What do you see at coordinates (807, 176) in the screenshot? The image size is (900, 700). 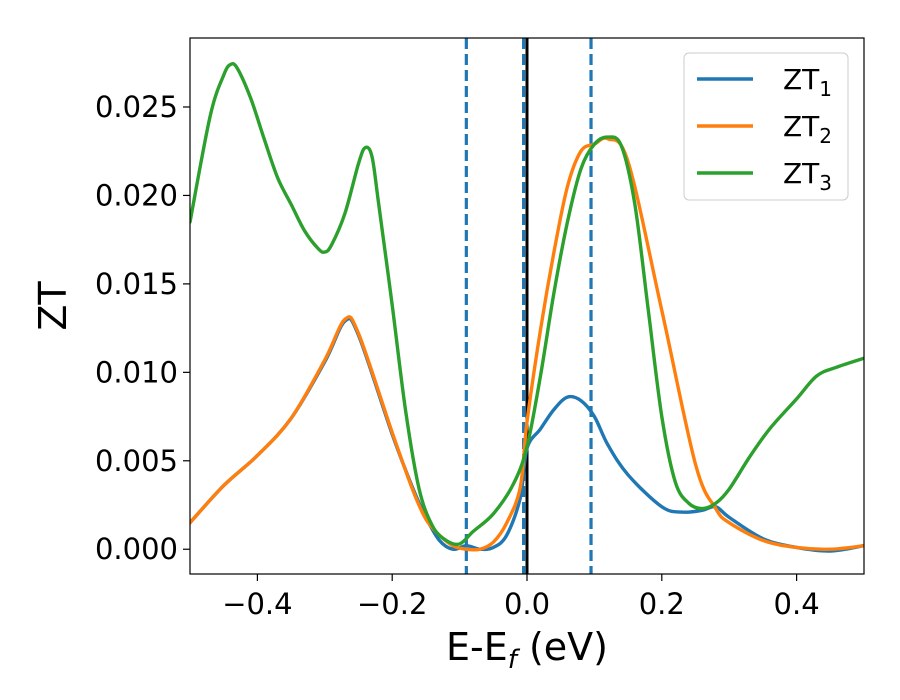 I see `legend-label-zt3: ZT3` at bounding box center [807, 176].